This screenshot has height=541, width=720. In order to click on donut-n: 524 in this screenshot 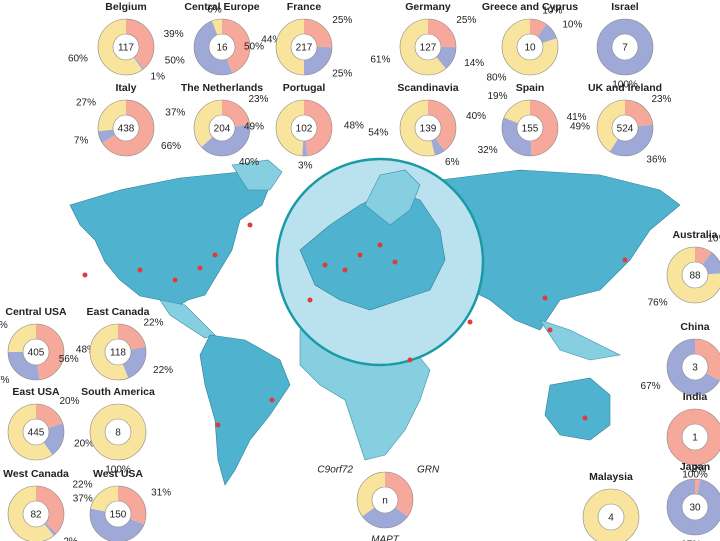, I will do `click(625, 129)`.